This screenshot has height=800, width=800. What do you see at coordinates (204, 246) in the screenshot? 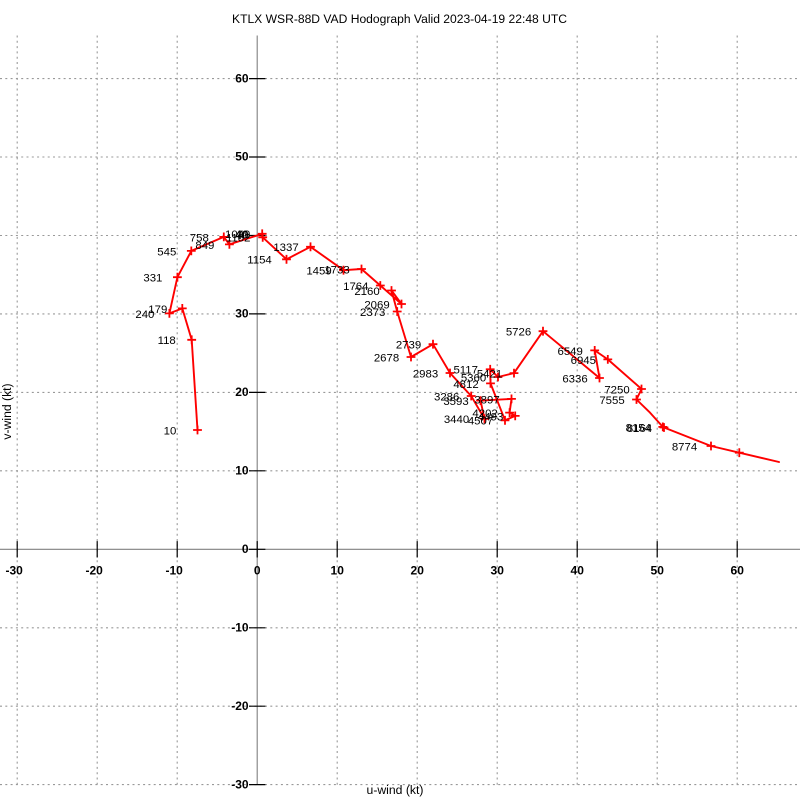
I see `svg-text: 849` at bounding box center [204, 246].